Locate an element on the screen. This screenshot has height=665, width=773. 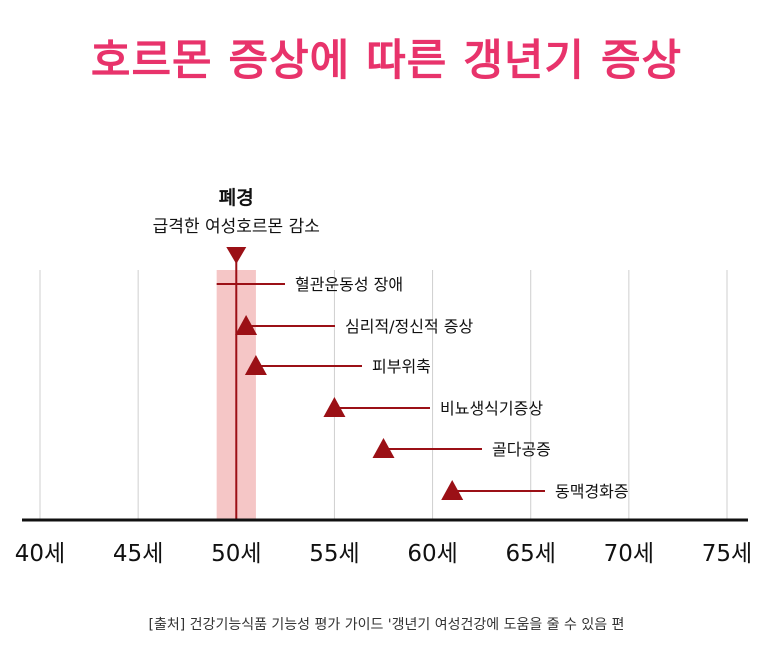
x-tick-label: 65세 is located at coordinates (530, 554).